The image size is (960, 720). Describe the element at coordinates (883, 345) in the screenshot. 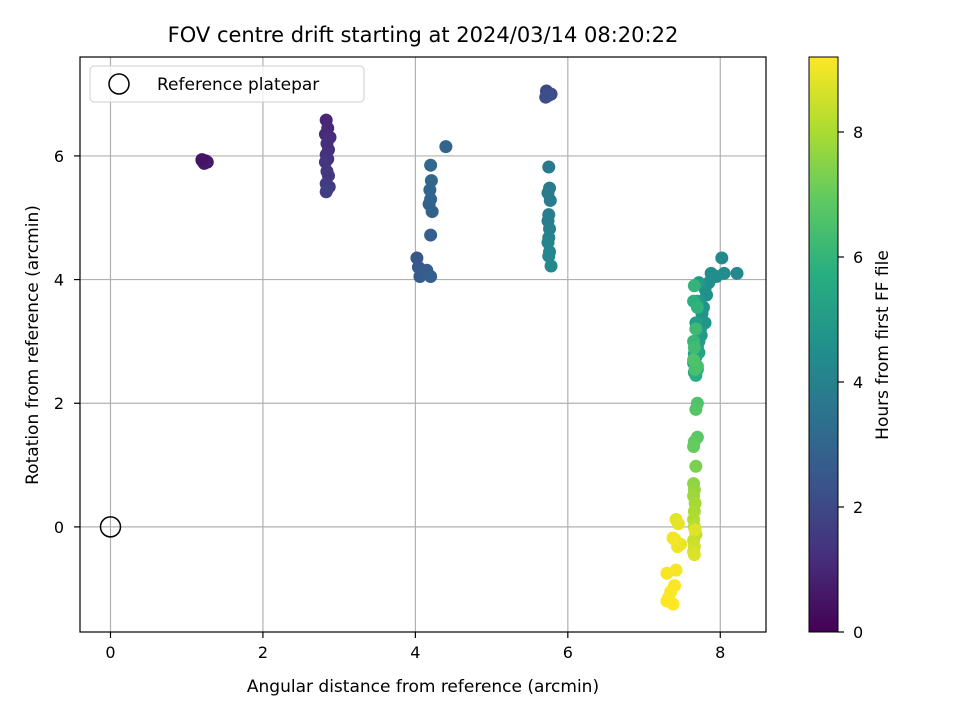

I see `colorbar-label: Hours from first FF file` at that location.